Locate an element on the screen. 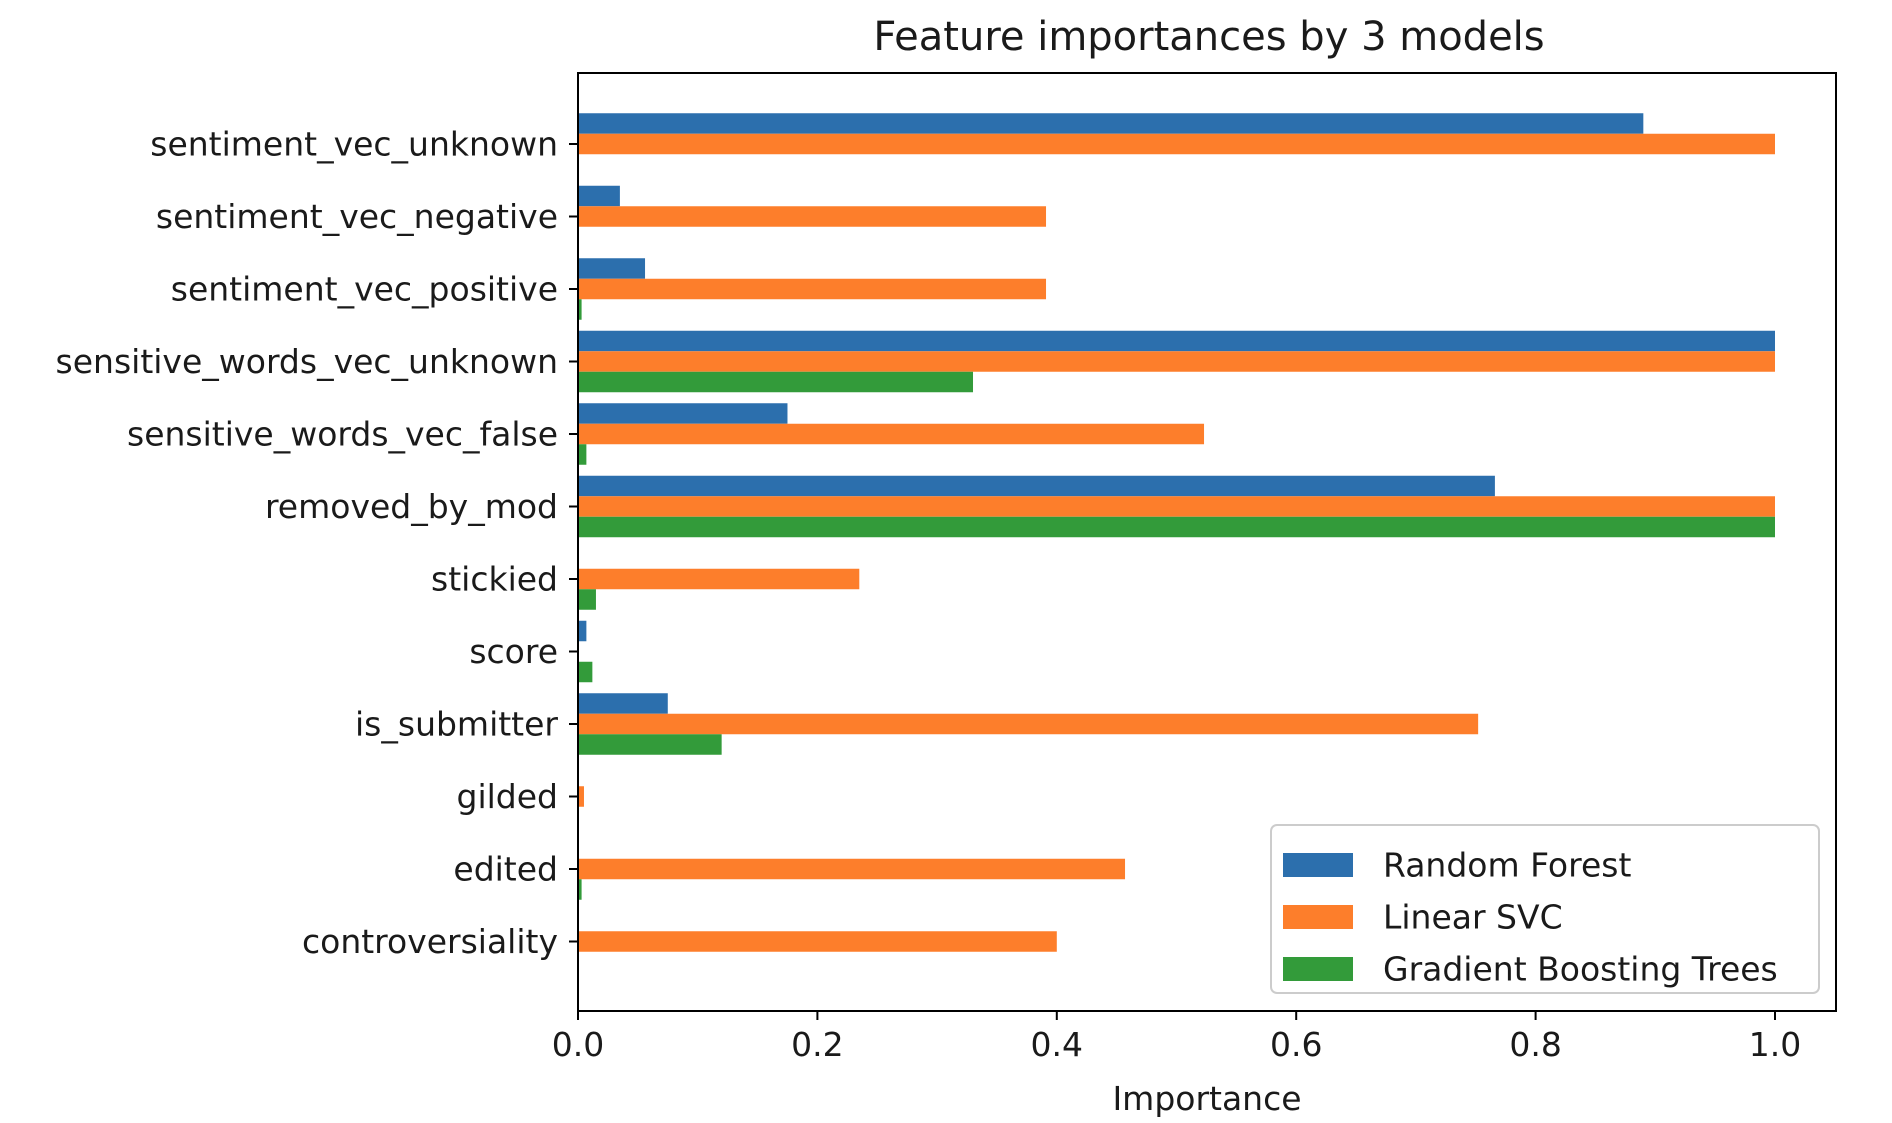 Image resolution: width=1892 pixels, height=1123 pixels. x-axis-label: Importance is located at coordinates (1206, 1098).